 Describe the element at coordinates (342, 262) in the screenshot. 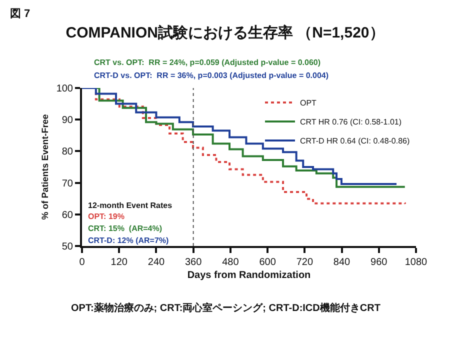

I see `x-tick-label: 840` at that location.